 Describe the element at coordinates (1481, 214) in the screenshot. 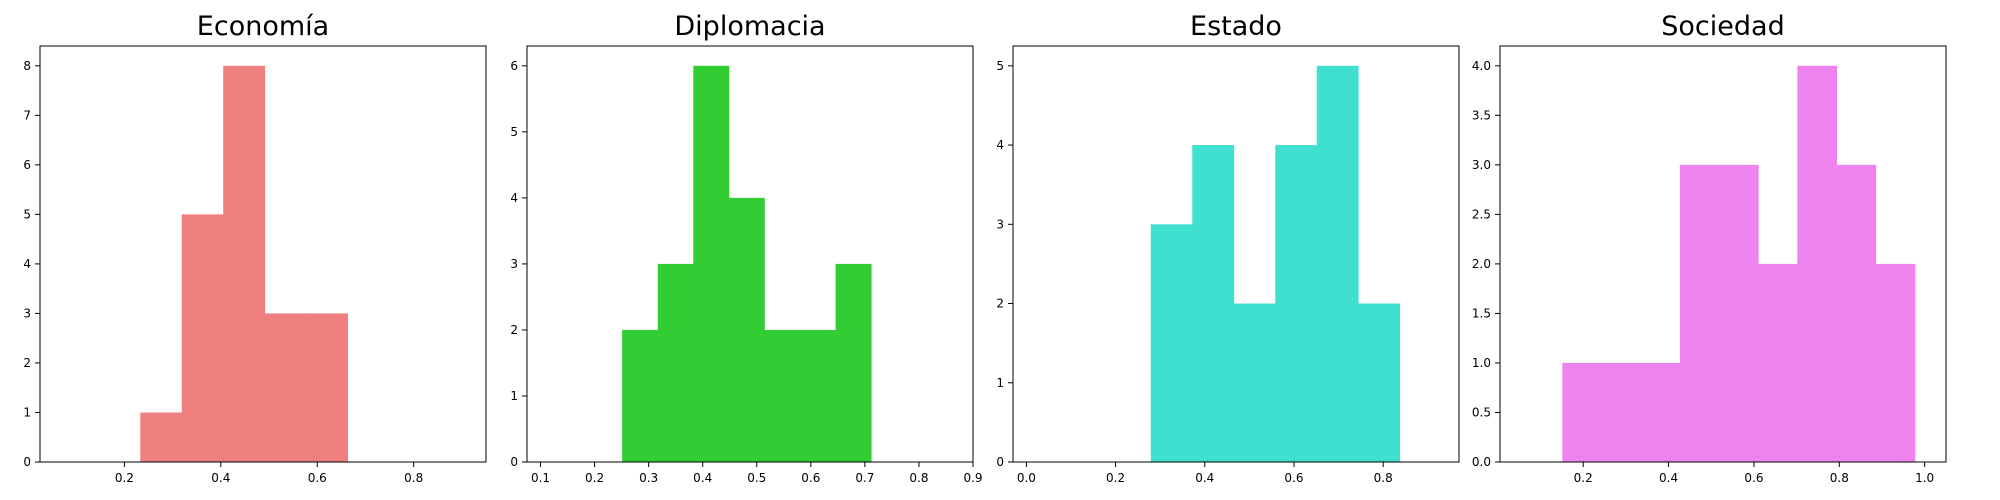

I see `y-tick-label: 2.5` at that location.